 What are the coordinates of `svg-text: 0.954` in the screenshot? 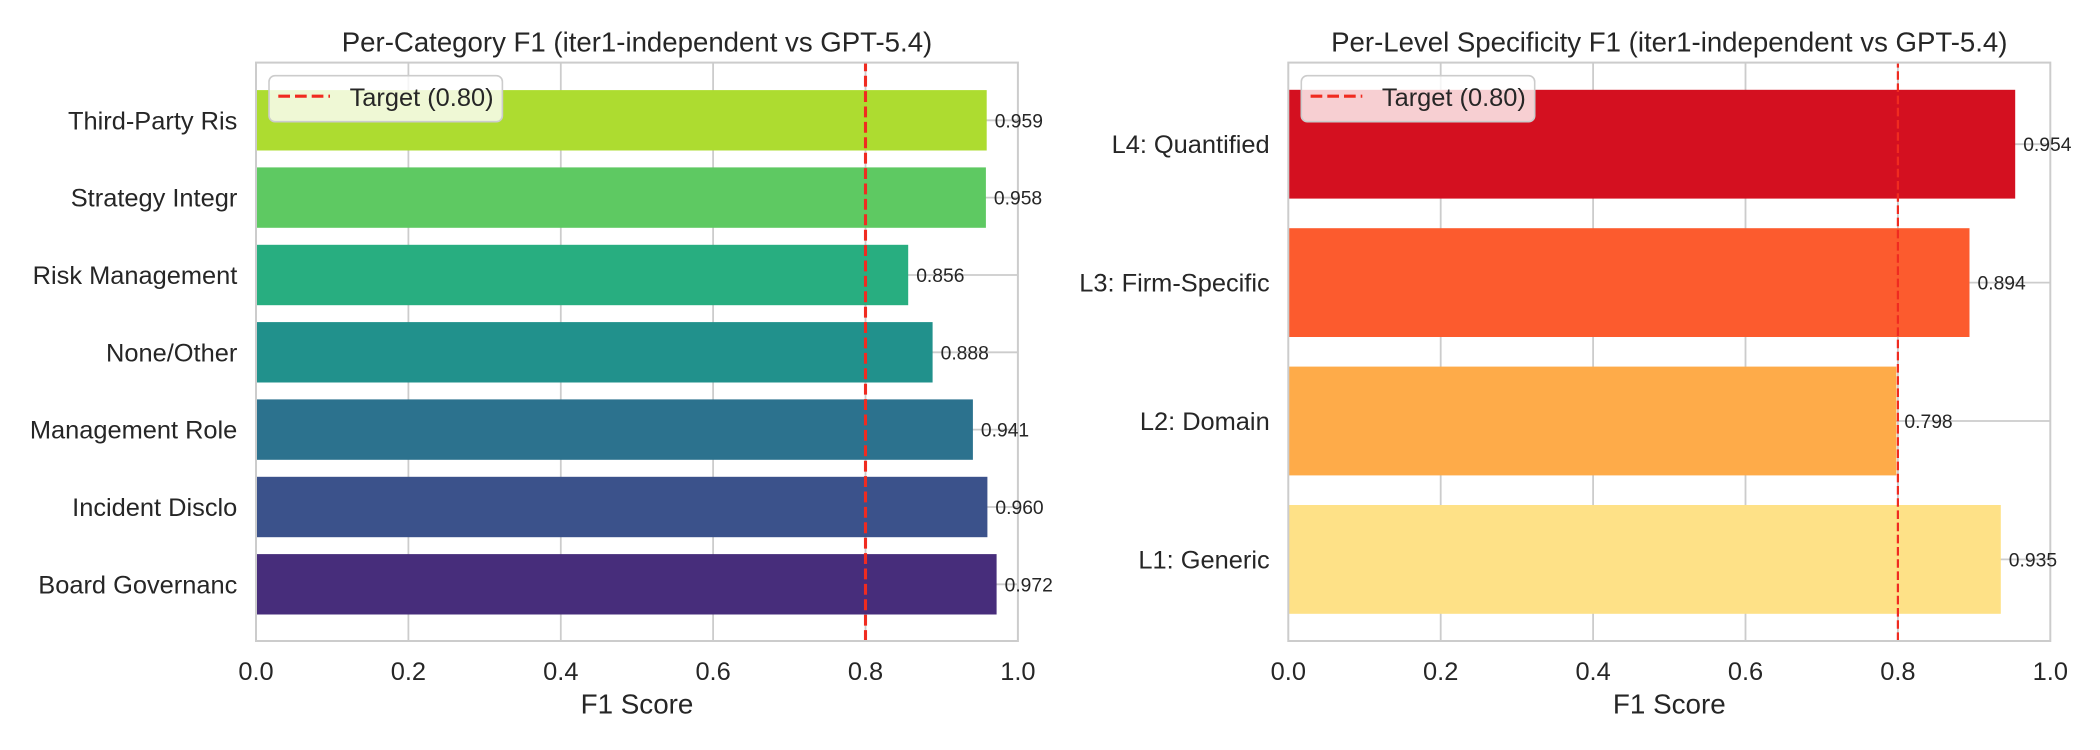 It's located at (2047, 145).